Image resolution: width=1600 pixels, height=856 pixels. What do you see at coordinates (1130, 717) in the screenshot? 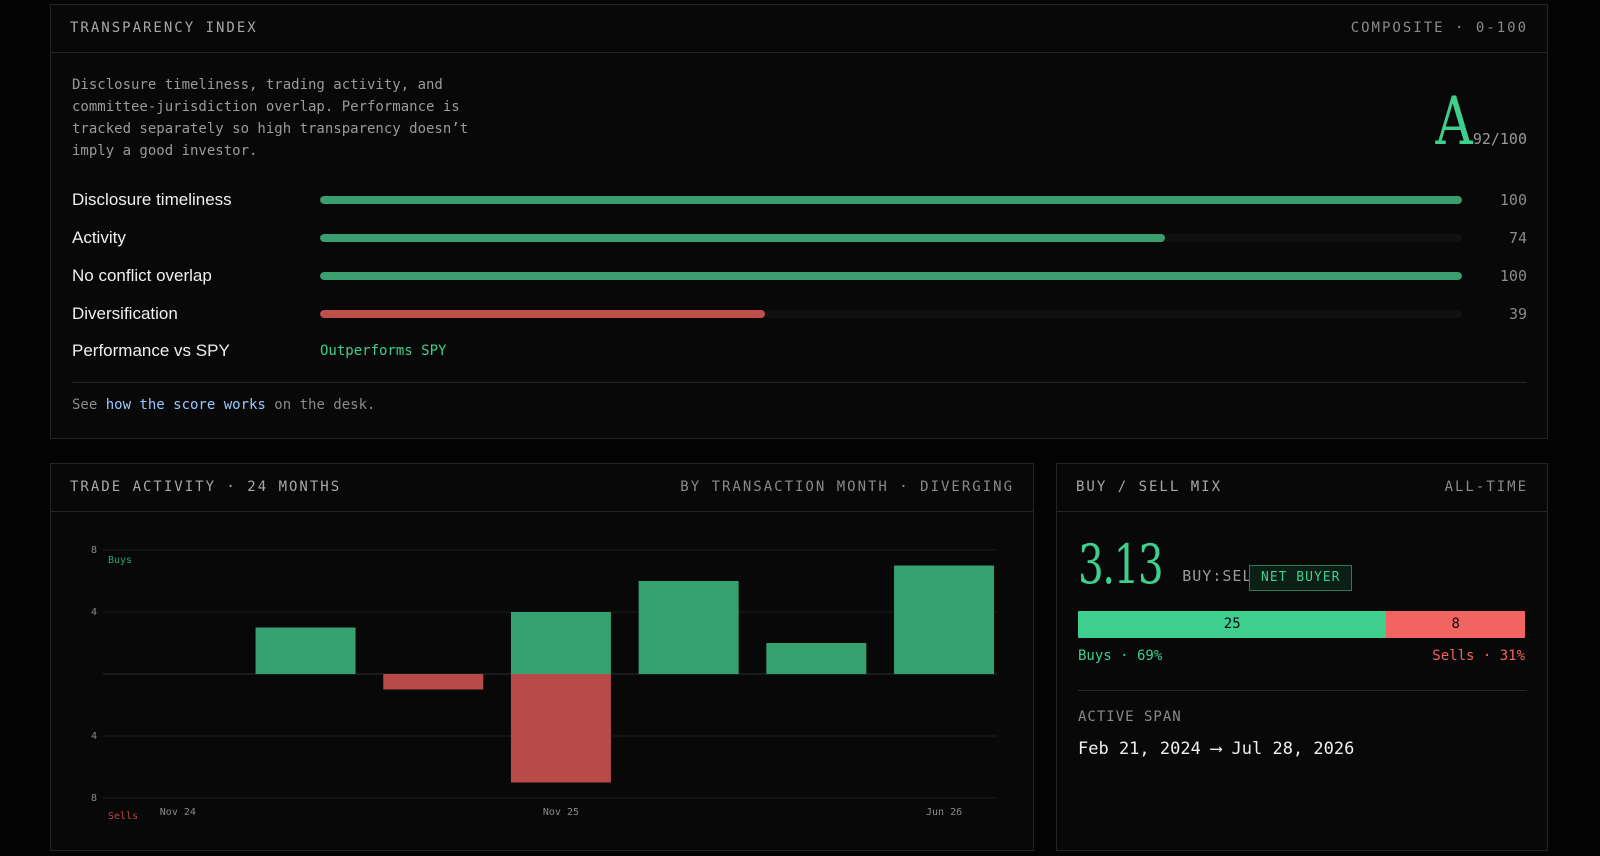
I see `active-span-label: ACTIVE SPAN` at bounding box center [1130, 717].